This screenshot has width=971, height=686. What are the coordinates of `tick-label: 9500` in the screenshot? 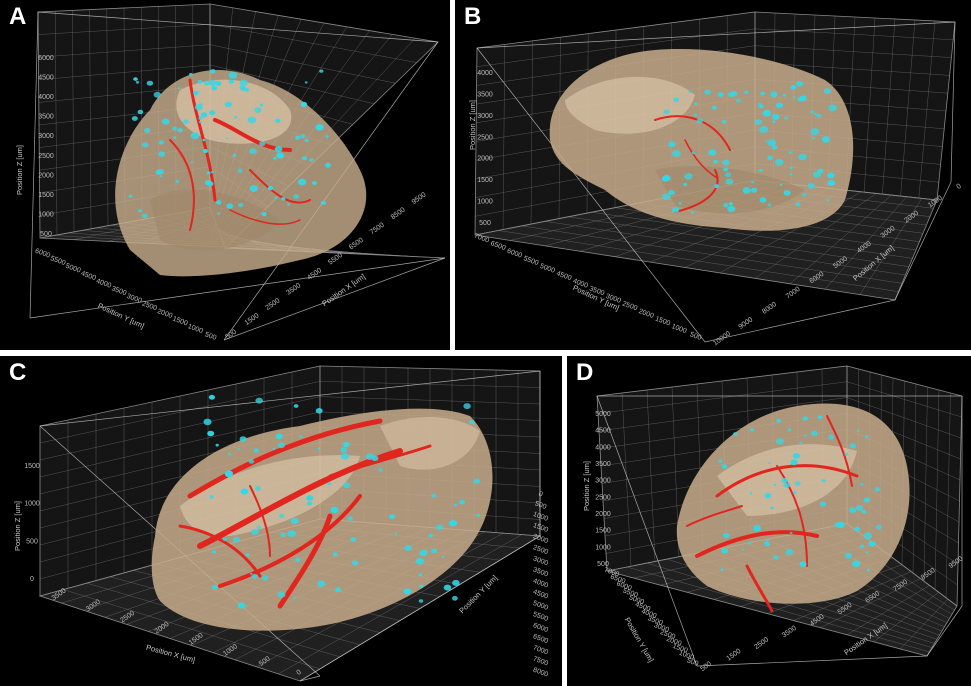 It's located at (419, 198).